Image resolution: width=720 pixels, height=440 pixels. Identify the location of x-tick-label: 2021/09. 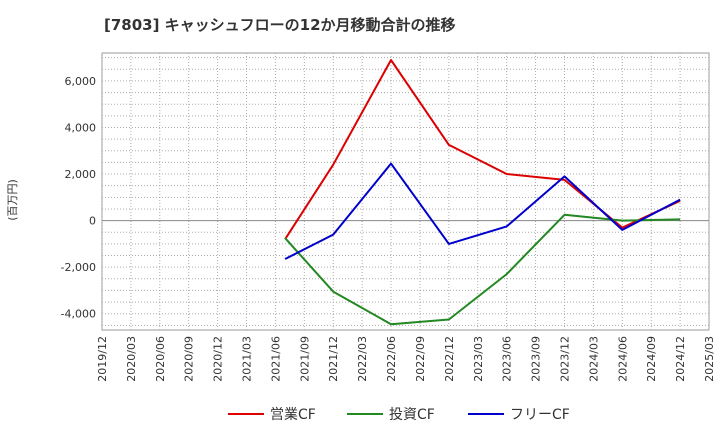
(304, 359).